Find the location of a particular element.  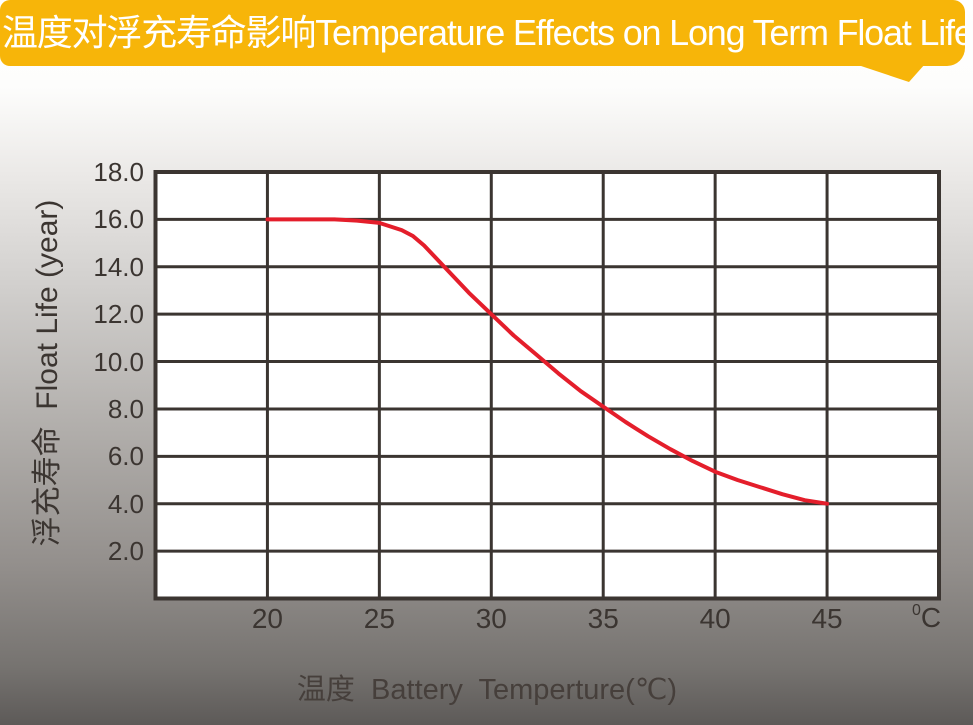

x-axis-unit-label: 0C is located at coordinates (942, 618).